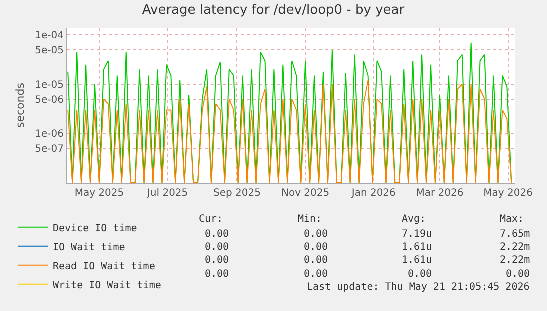 The width and height of the screenshot is (547, 311). What do you see at coordinates (104, 266) in the screenshot?
I see `legend-label: Read IO Wait time` at bounding box center [104, 266].